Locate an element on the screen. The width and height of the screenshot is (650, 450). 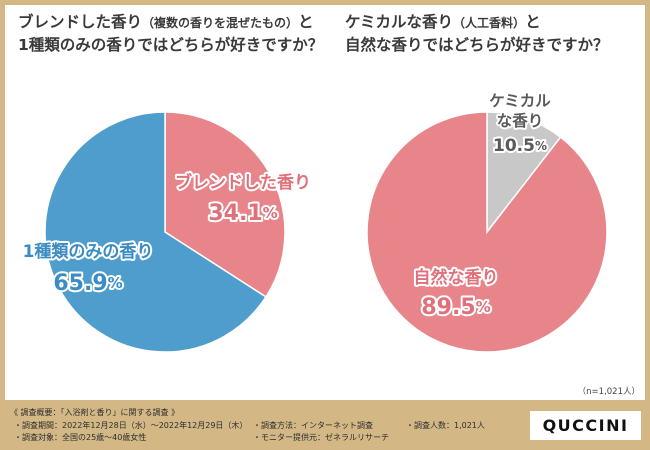
left-slice-1-value: 34.1% is located at coordinates (242, 213).